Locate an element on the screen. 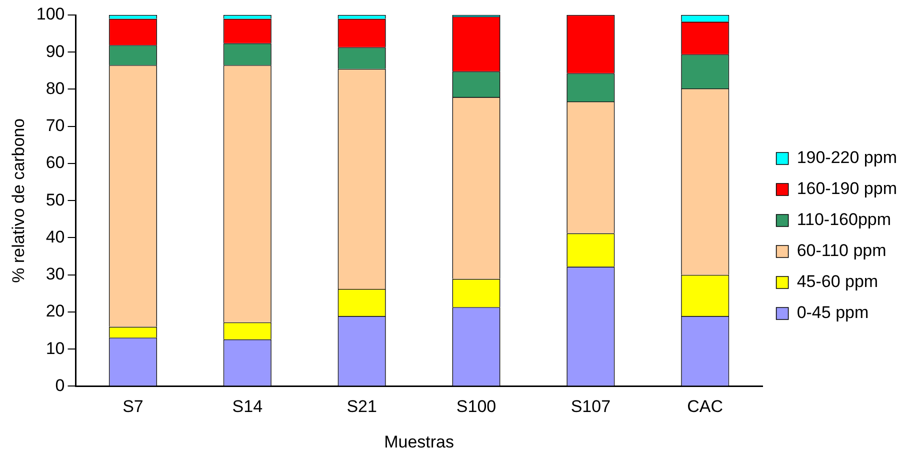  legend-label: 110-160ppm is located at coordinates (844, 220).